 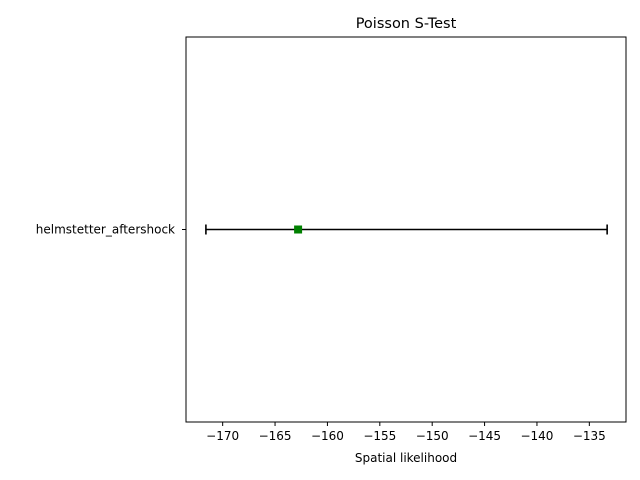 I want to click on x-tick-label: −160, so click(x=327, y=436).